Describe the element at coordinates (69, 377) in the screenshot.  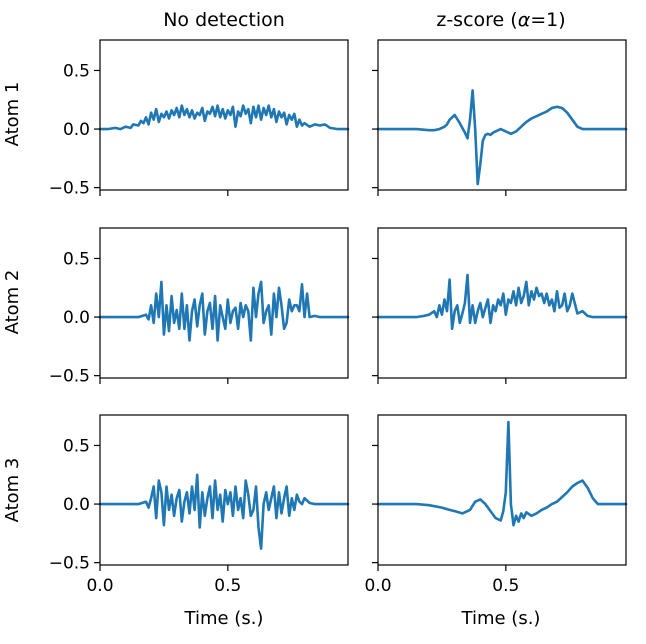
I see `y-tick-label-r2c1-2: −0.5` at that location.